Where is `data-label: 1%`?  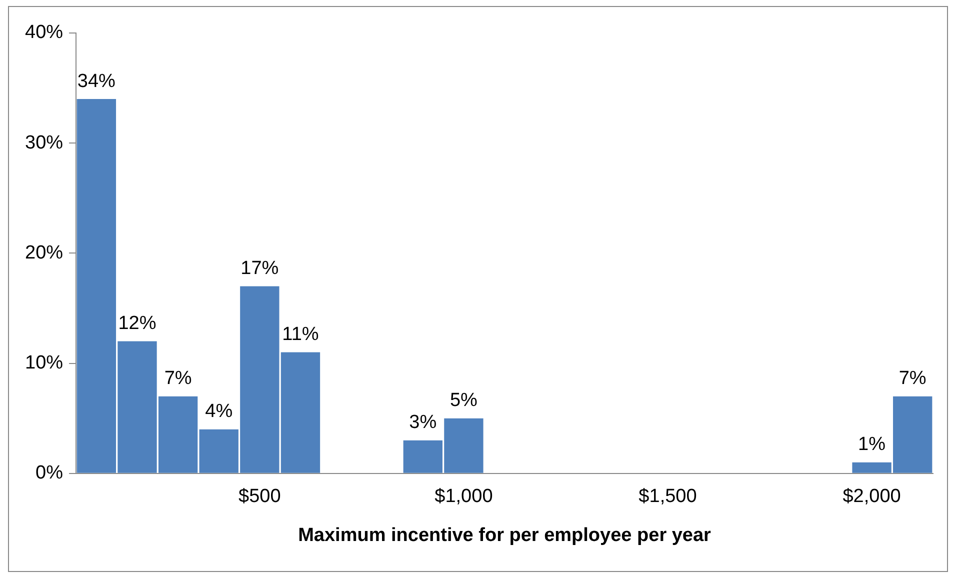
data-label: 1% is located at coordinates (872, 445).